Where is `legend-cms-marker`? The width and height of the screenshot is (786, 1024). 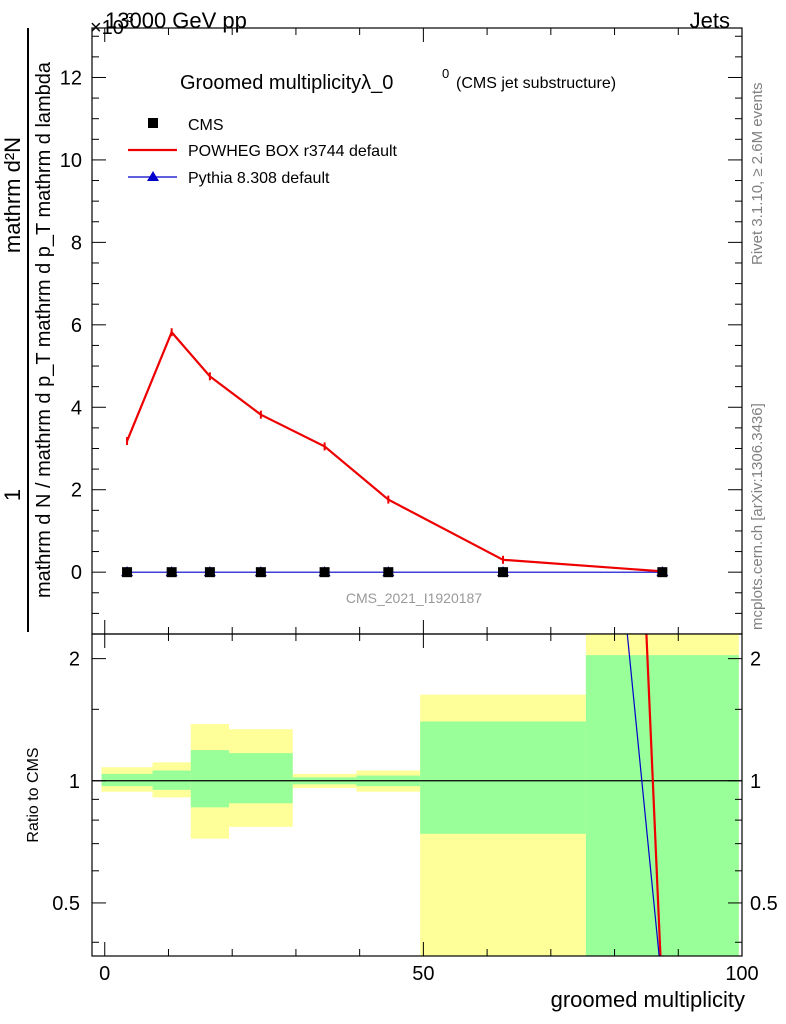
legend-cms-marker is located at coordinates (153, 123).